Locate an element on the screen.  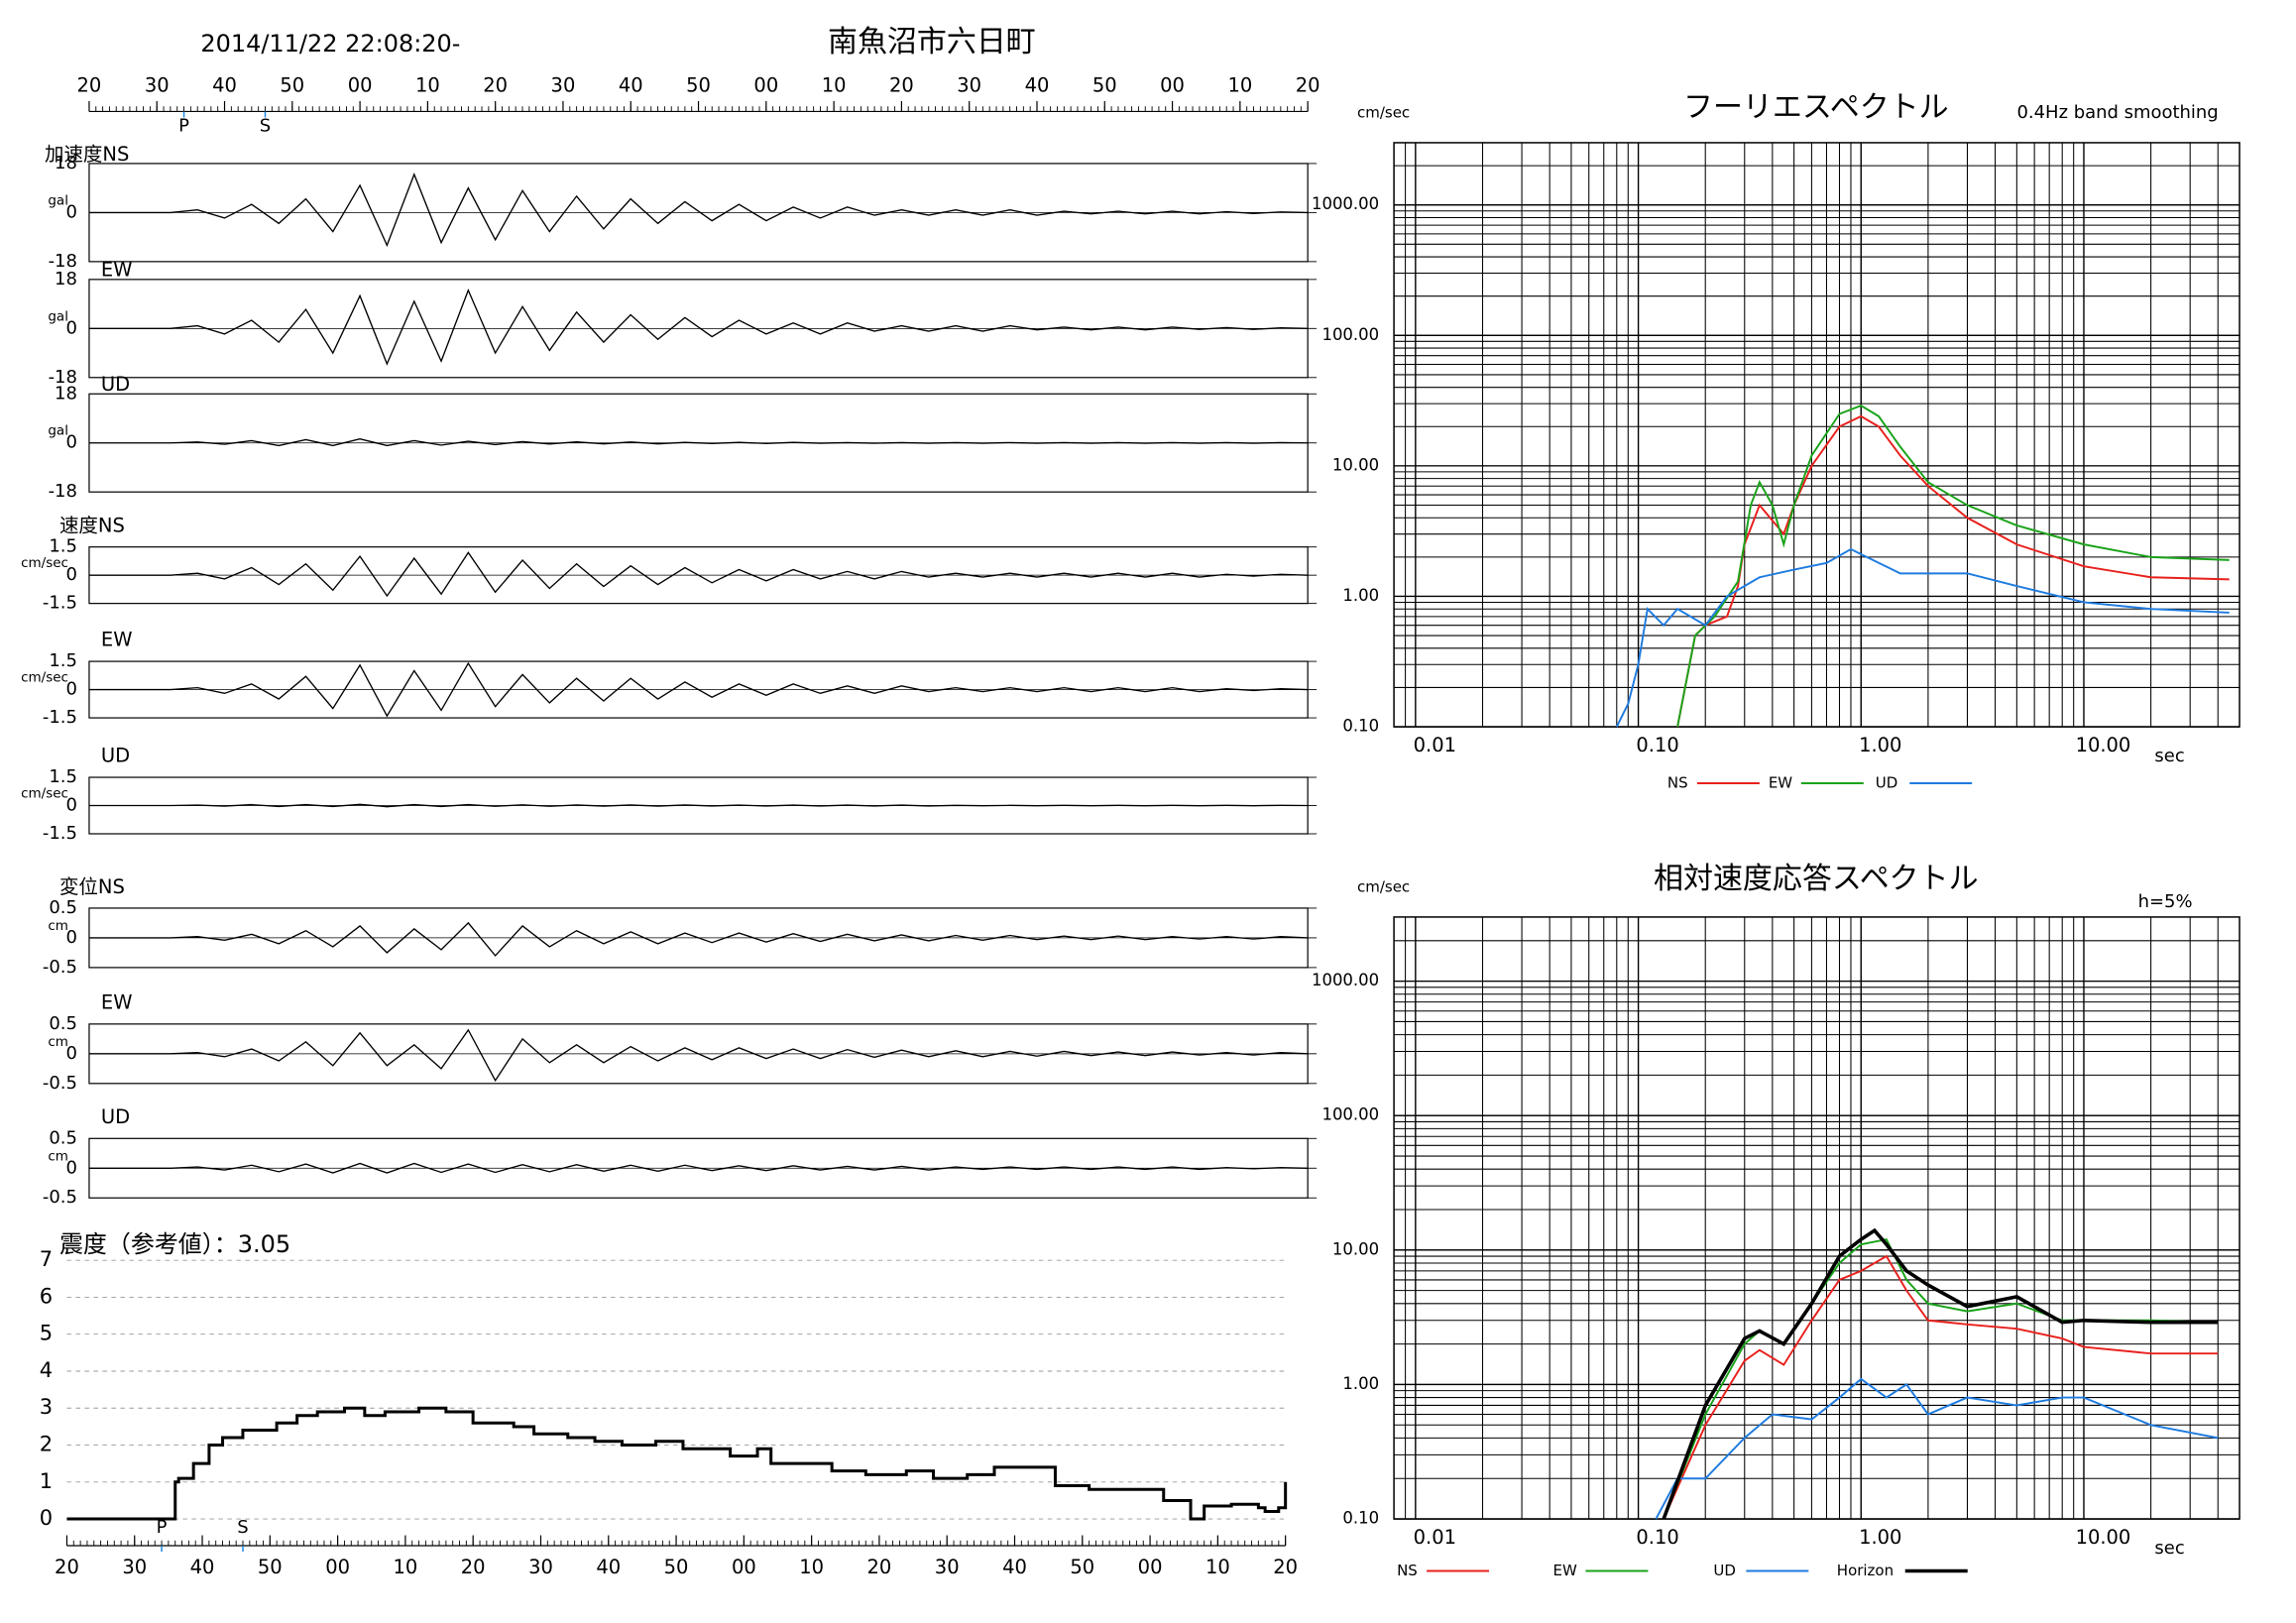
x-axis-unit: sec is located at coordinates (2169, 1548).